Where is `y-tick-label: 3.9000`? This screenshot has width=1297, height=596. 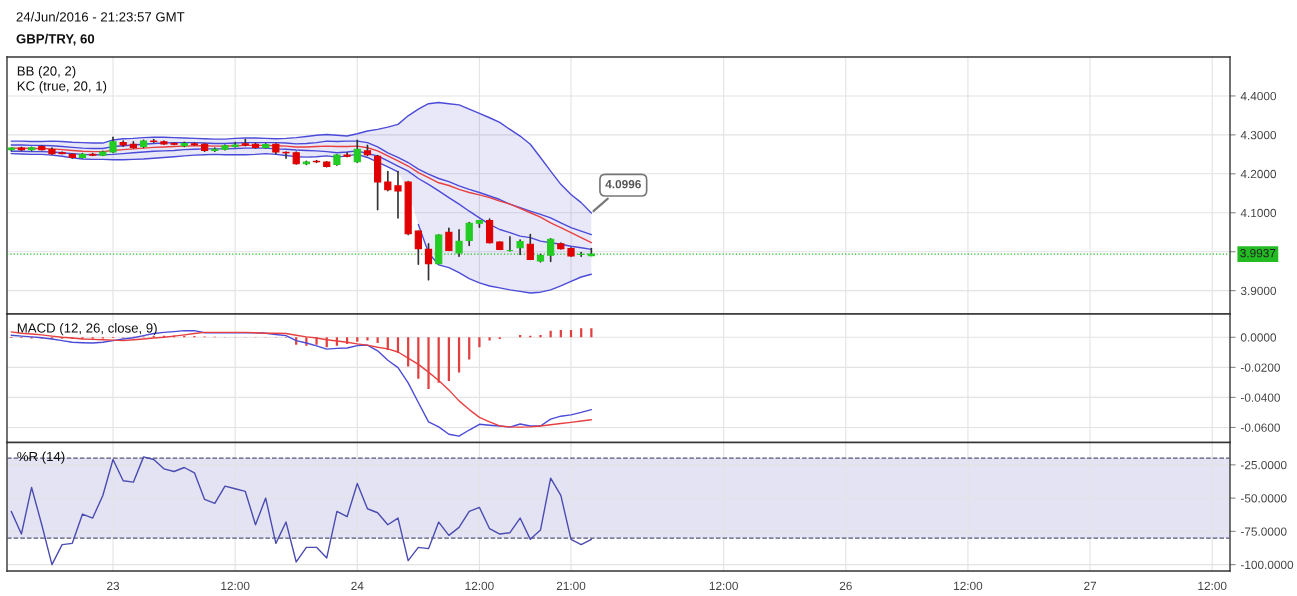 y-tick-label: 3.9000 is located at coordinates (1258, 291).